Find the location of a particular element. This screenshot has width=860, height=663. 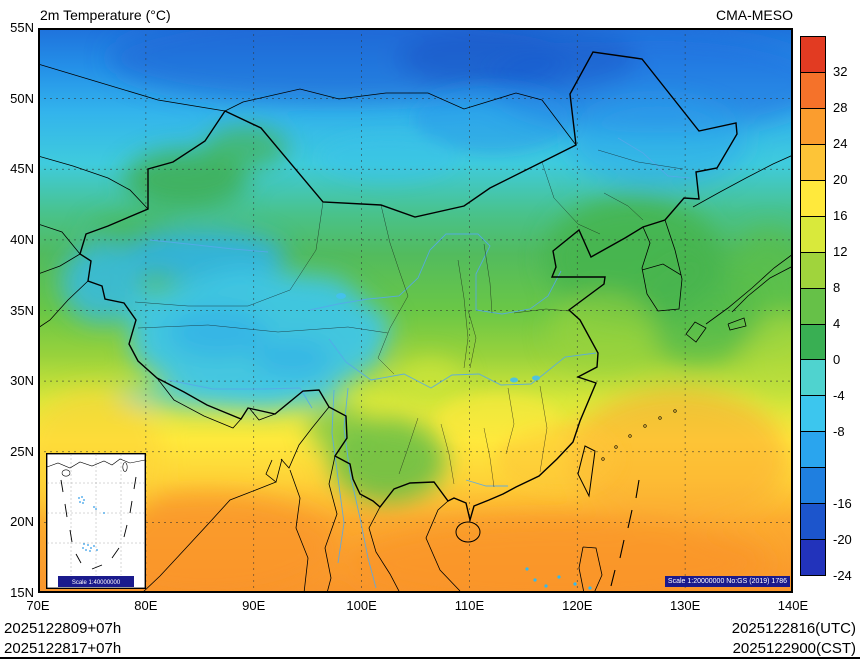

lat-tick-label: 45N is located at coordinates (22, 169).